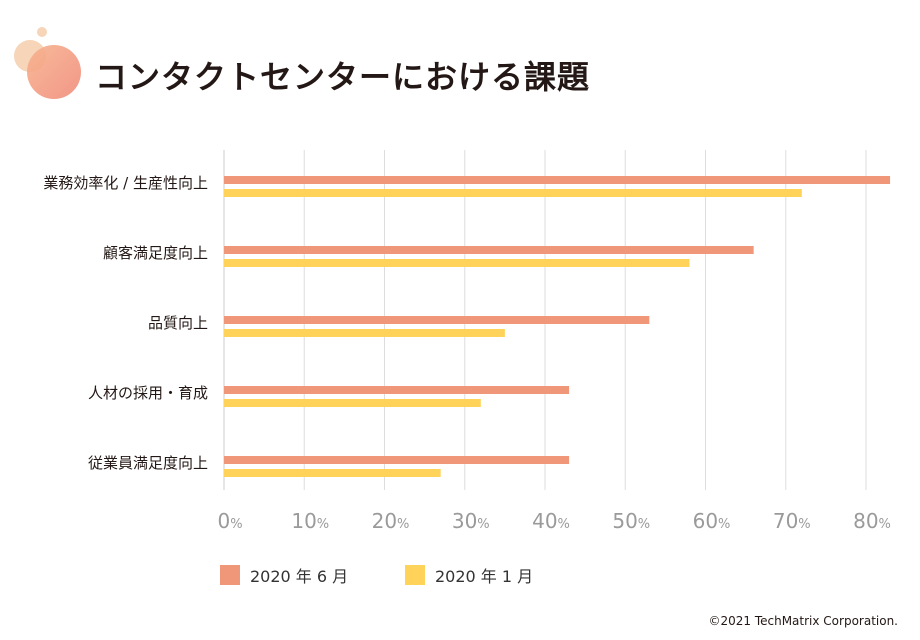 The height and width of the screenshot is (640, 920). I want to click on legend-swatch-jan, so click(415, 575).